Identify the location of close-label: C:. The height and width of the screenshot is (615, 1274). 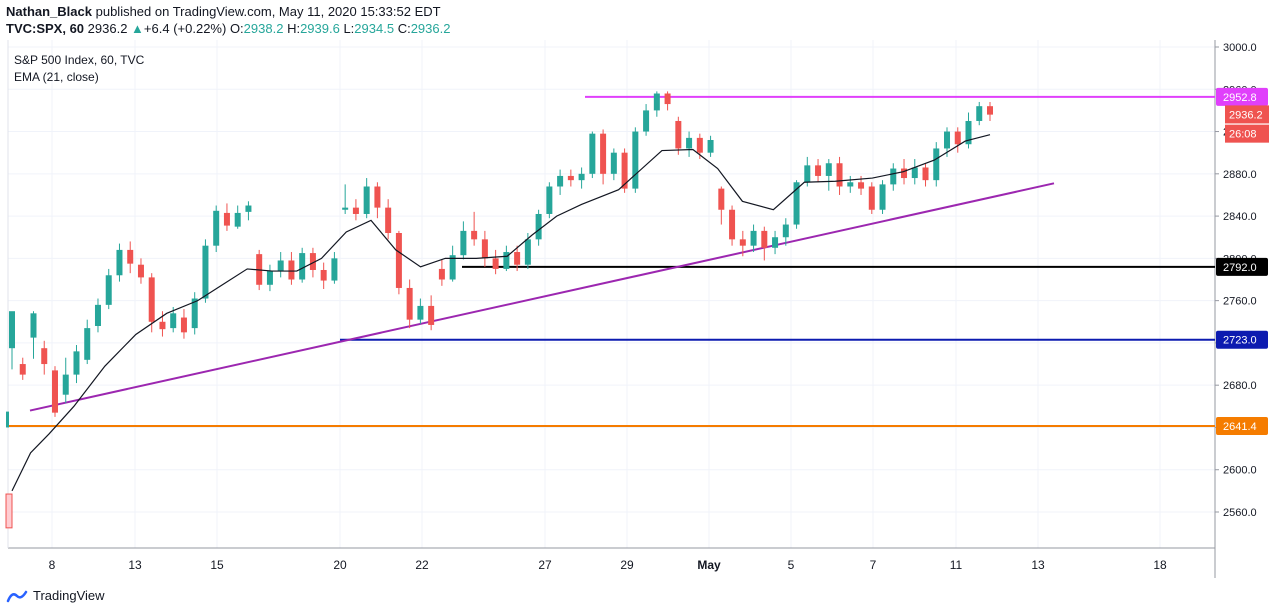
(404, 28).